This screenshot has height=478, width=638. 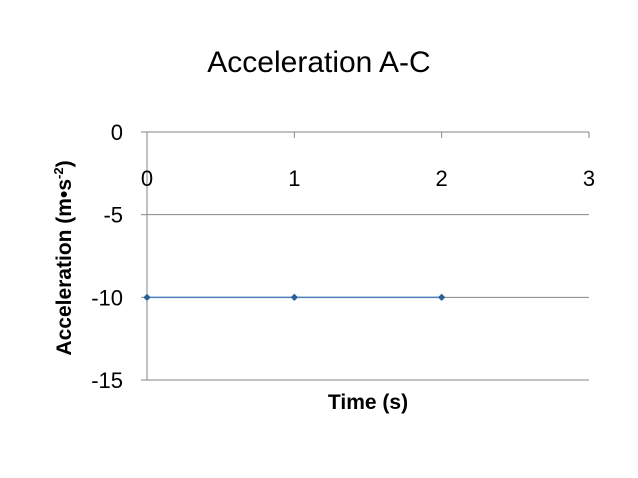 What do you see at coordinates (64, 267) in the screenshot?
I see `y-axis-title-base: Acceleration (m•s` at bounding box center [64, 267].